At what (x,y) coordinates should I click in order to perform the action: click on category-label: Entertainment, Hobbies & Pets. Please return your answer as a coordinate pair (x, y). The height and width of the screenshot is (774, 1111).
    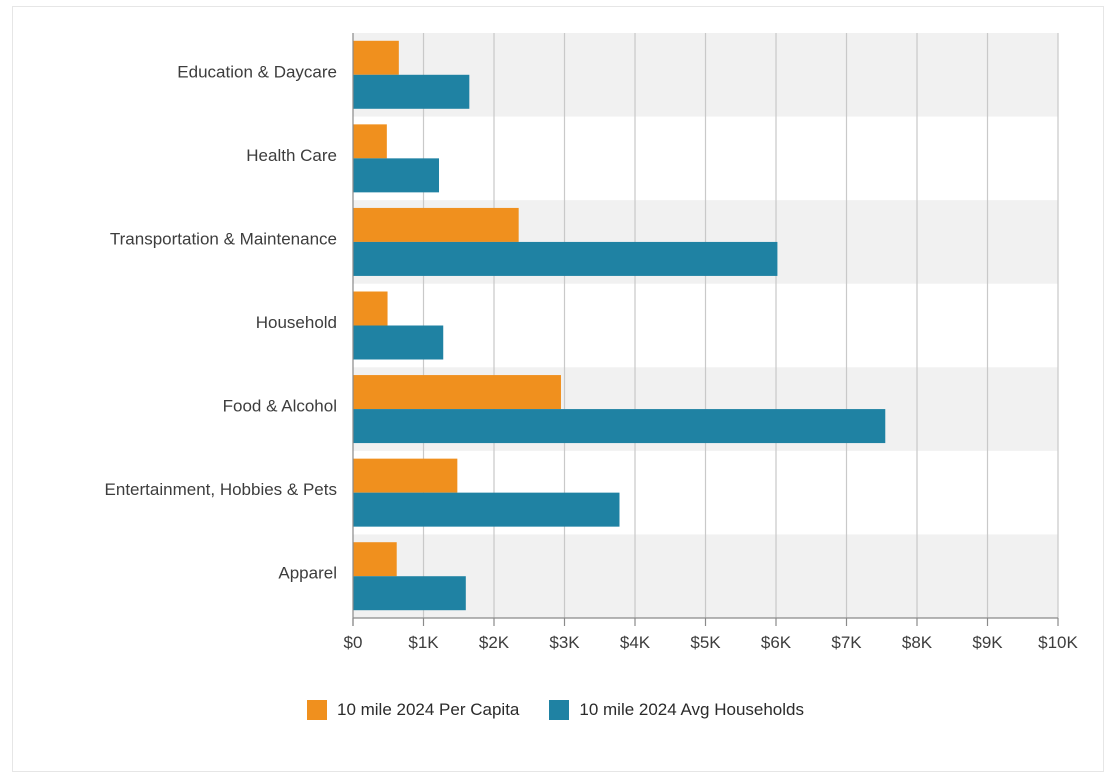
    Looking at the image, I should click on (221, 489).